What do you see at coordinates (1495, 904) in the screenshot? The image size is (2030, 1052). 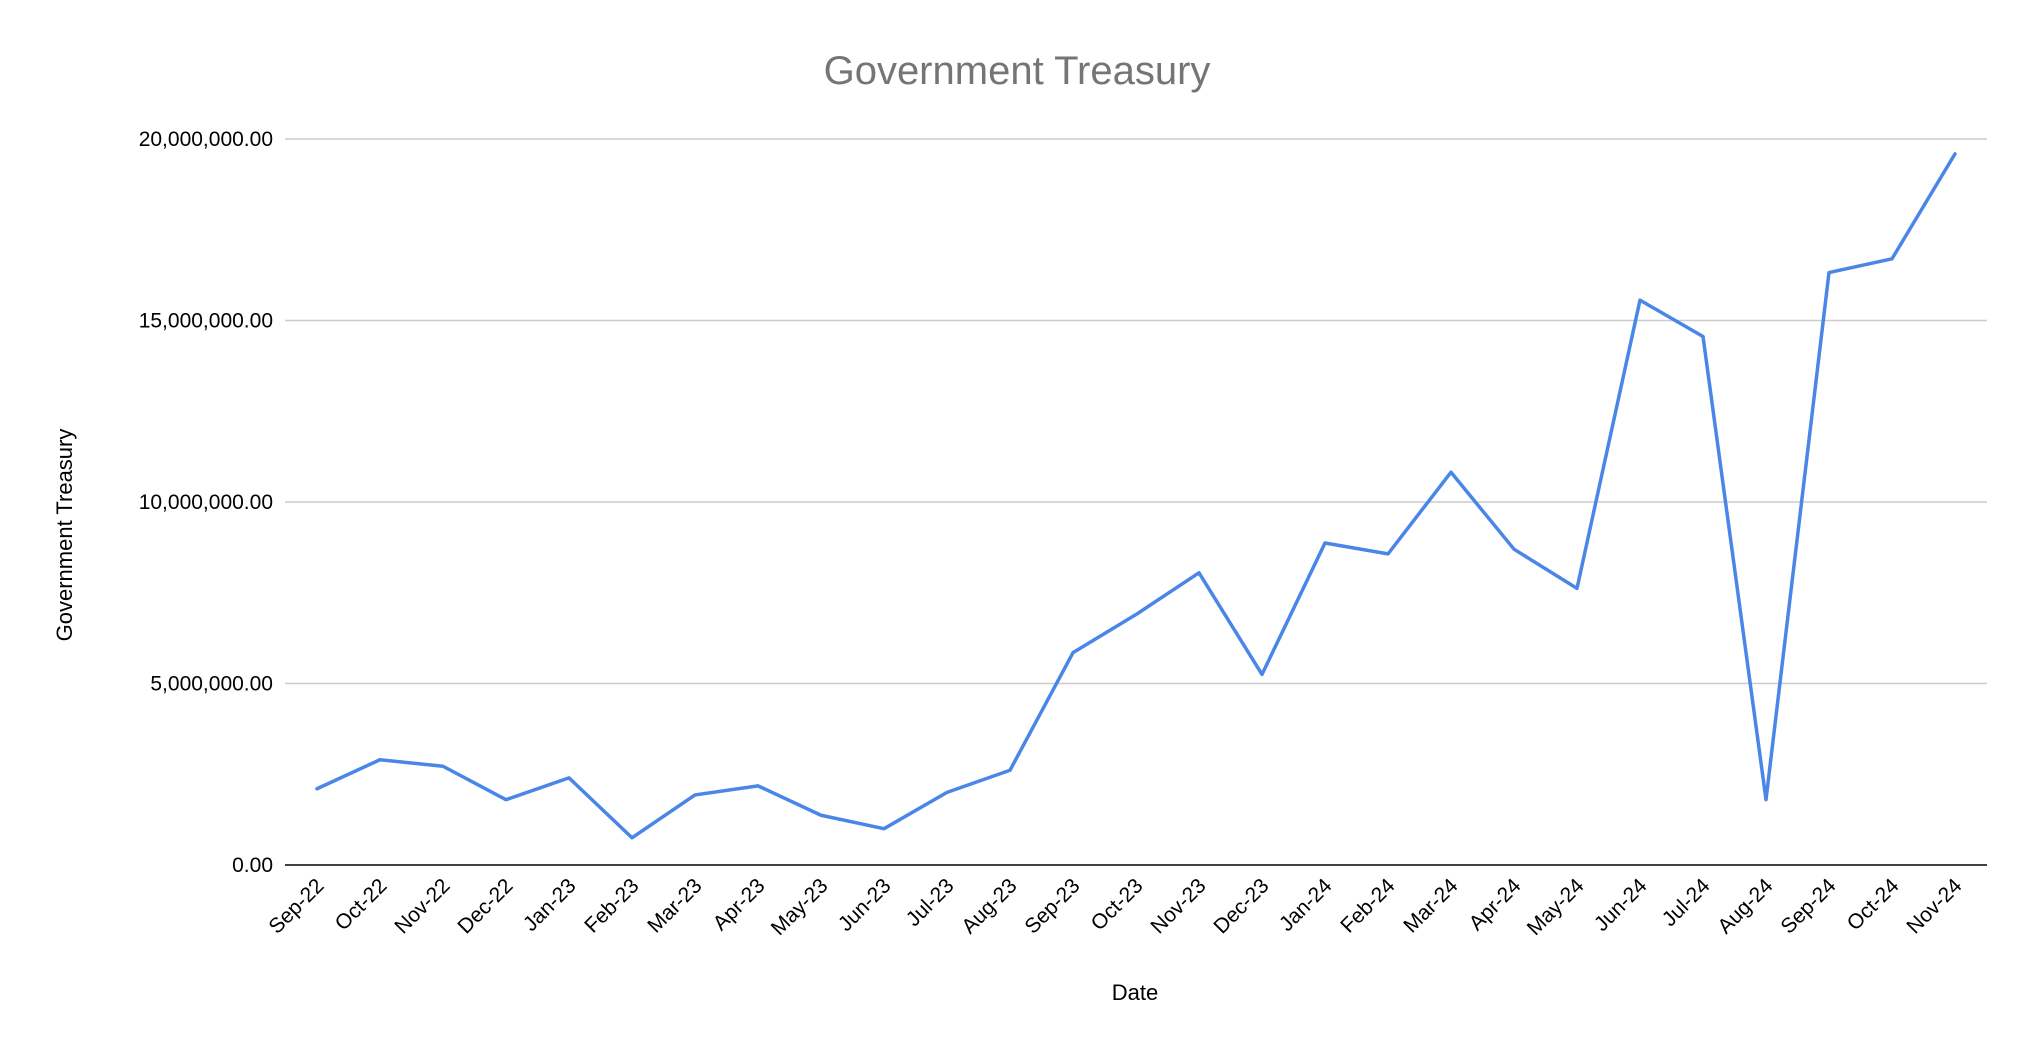 I see `x-tick-label: Apr-24` at bounding box center [1495, 904].